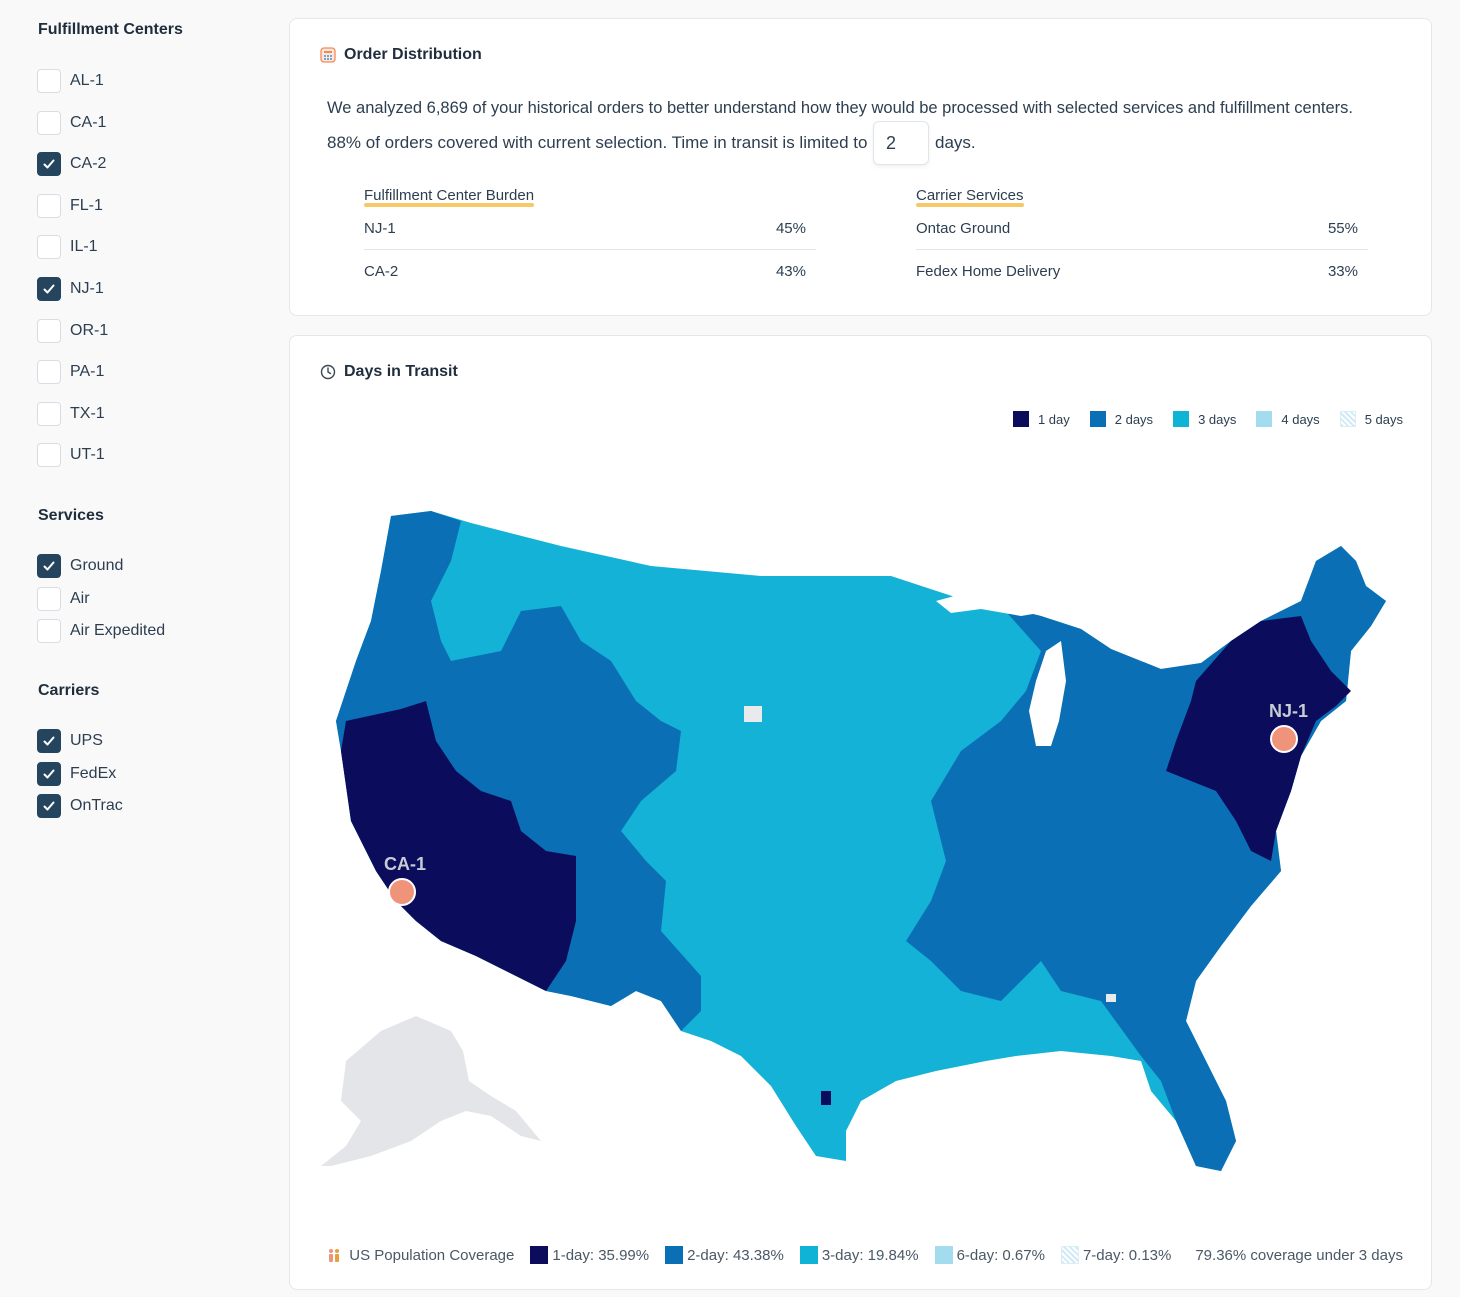 The width and height of the screenshot is (1460, 1297). I want to click on days-in-transit-header: Days in Transit, so click(389, 372).